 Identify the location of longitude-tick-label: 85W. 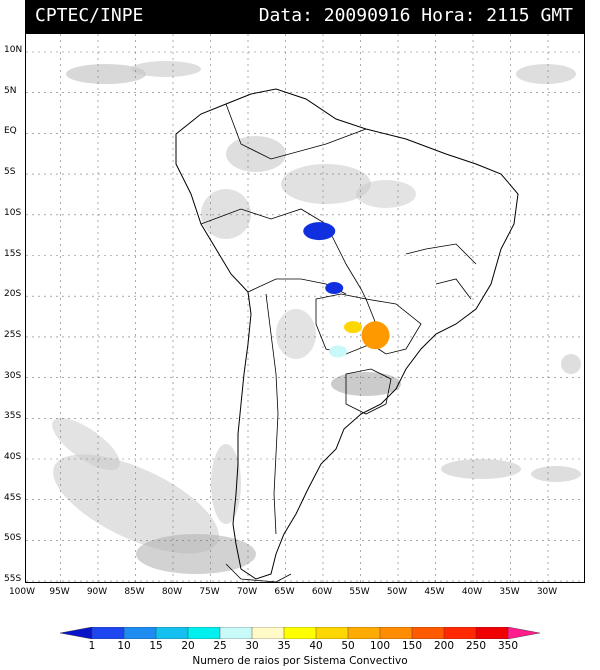
(134, 592).